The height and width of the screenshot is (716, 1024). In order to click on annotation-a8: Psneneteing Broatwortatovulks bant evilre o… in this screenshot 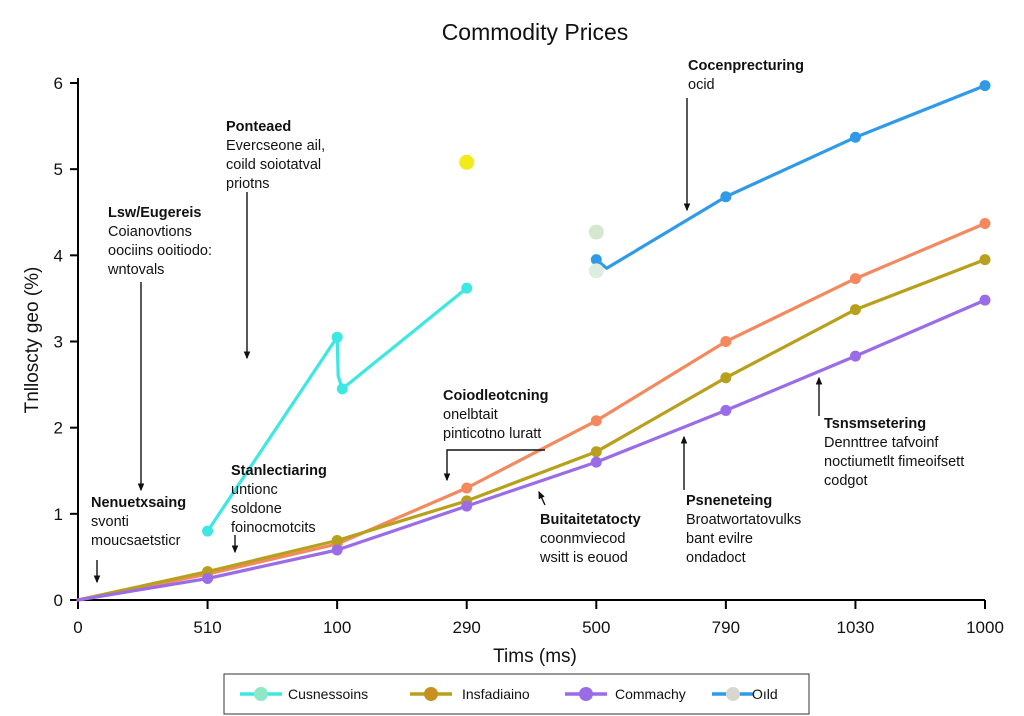, I will do `click(740, 500)`.